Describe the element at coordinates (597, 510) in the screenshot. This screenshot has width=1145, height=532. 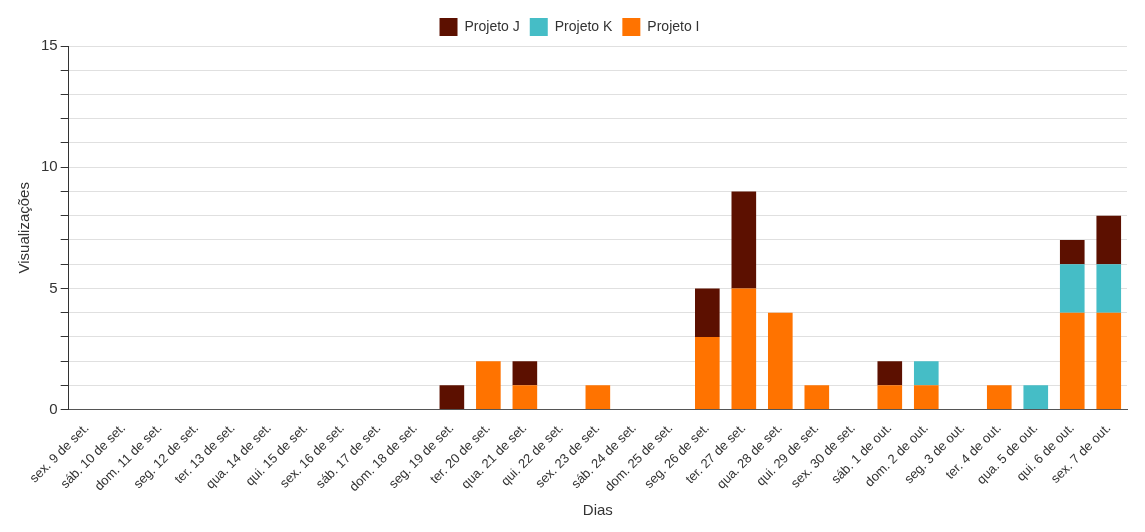
I see `x-axis-title: Dias` at that location.